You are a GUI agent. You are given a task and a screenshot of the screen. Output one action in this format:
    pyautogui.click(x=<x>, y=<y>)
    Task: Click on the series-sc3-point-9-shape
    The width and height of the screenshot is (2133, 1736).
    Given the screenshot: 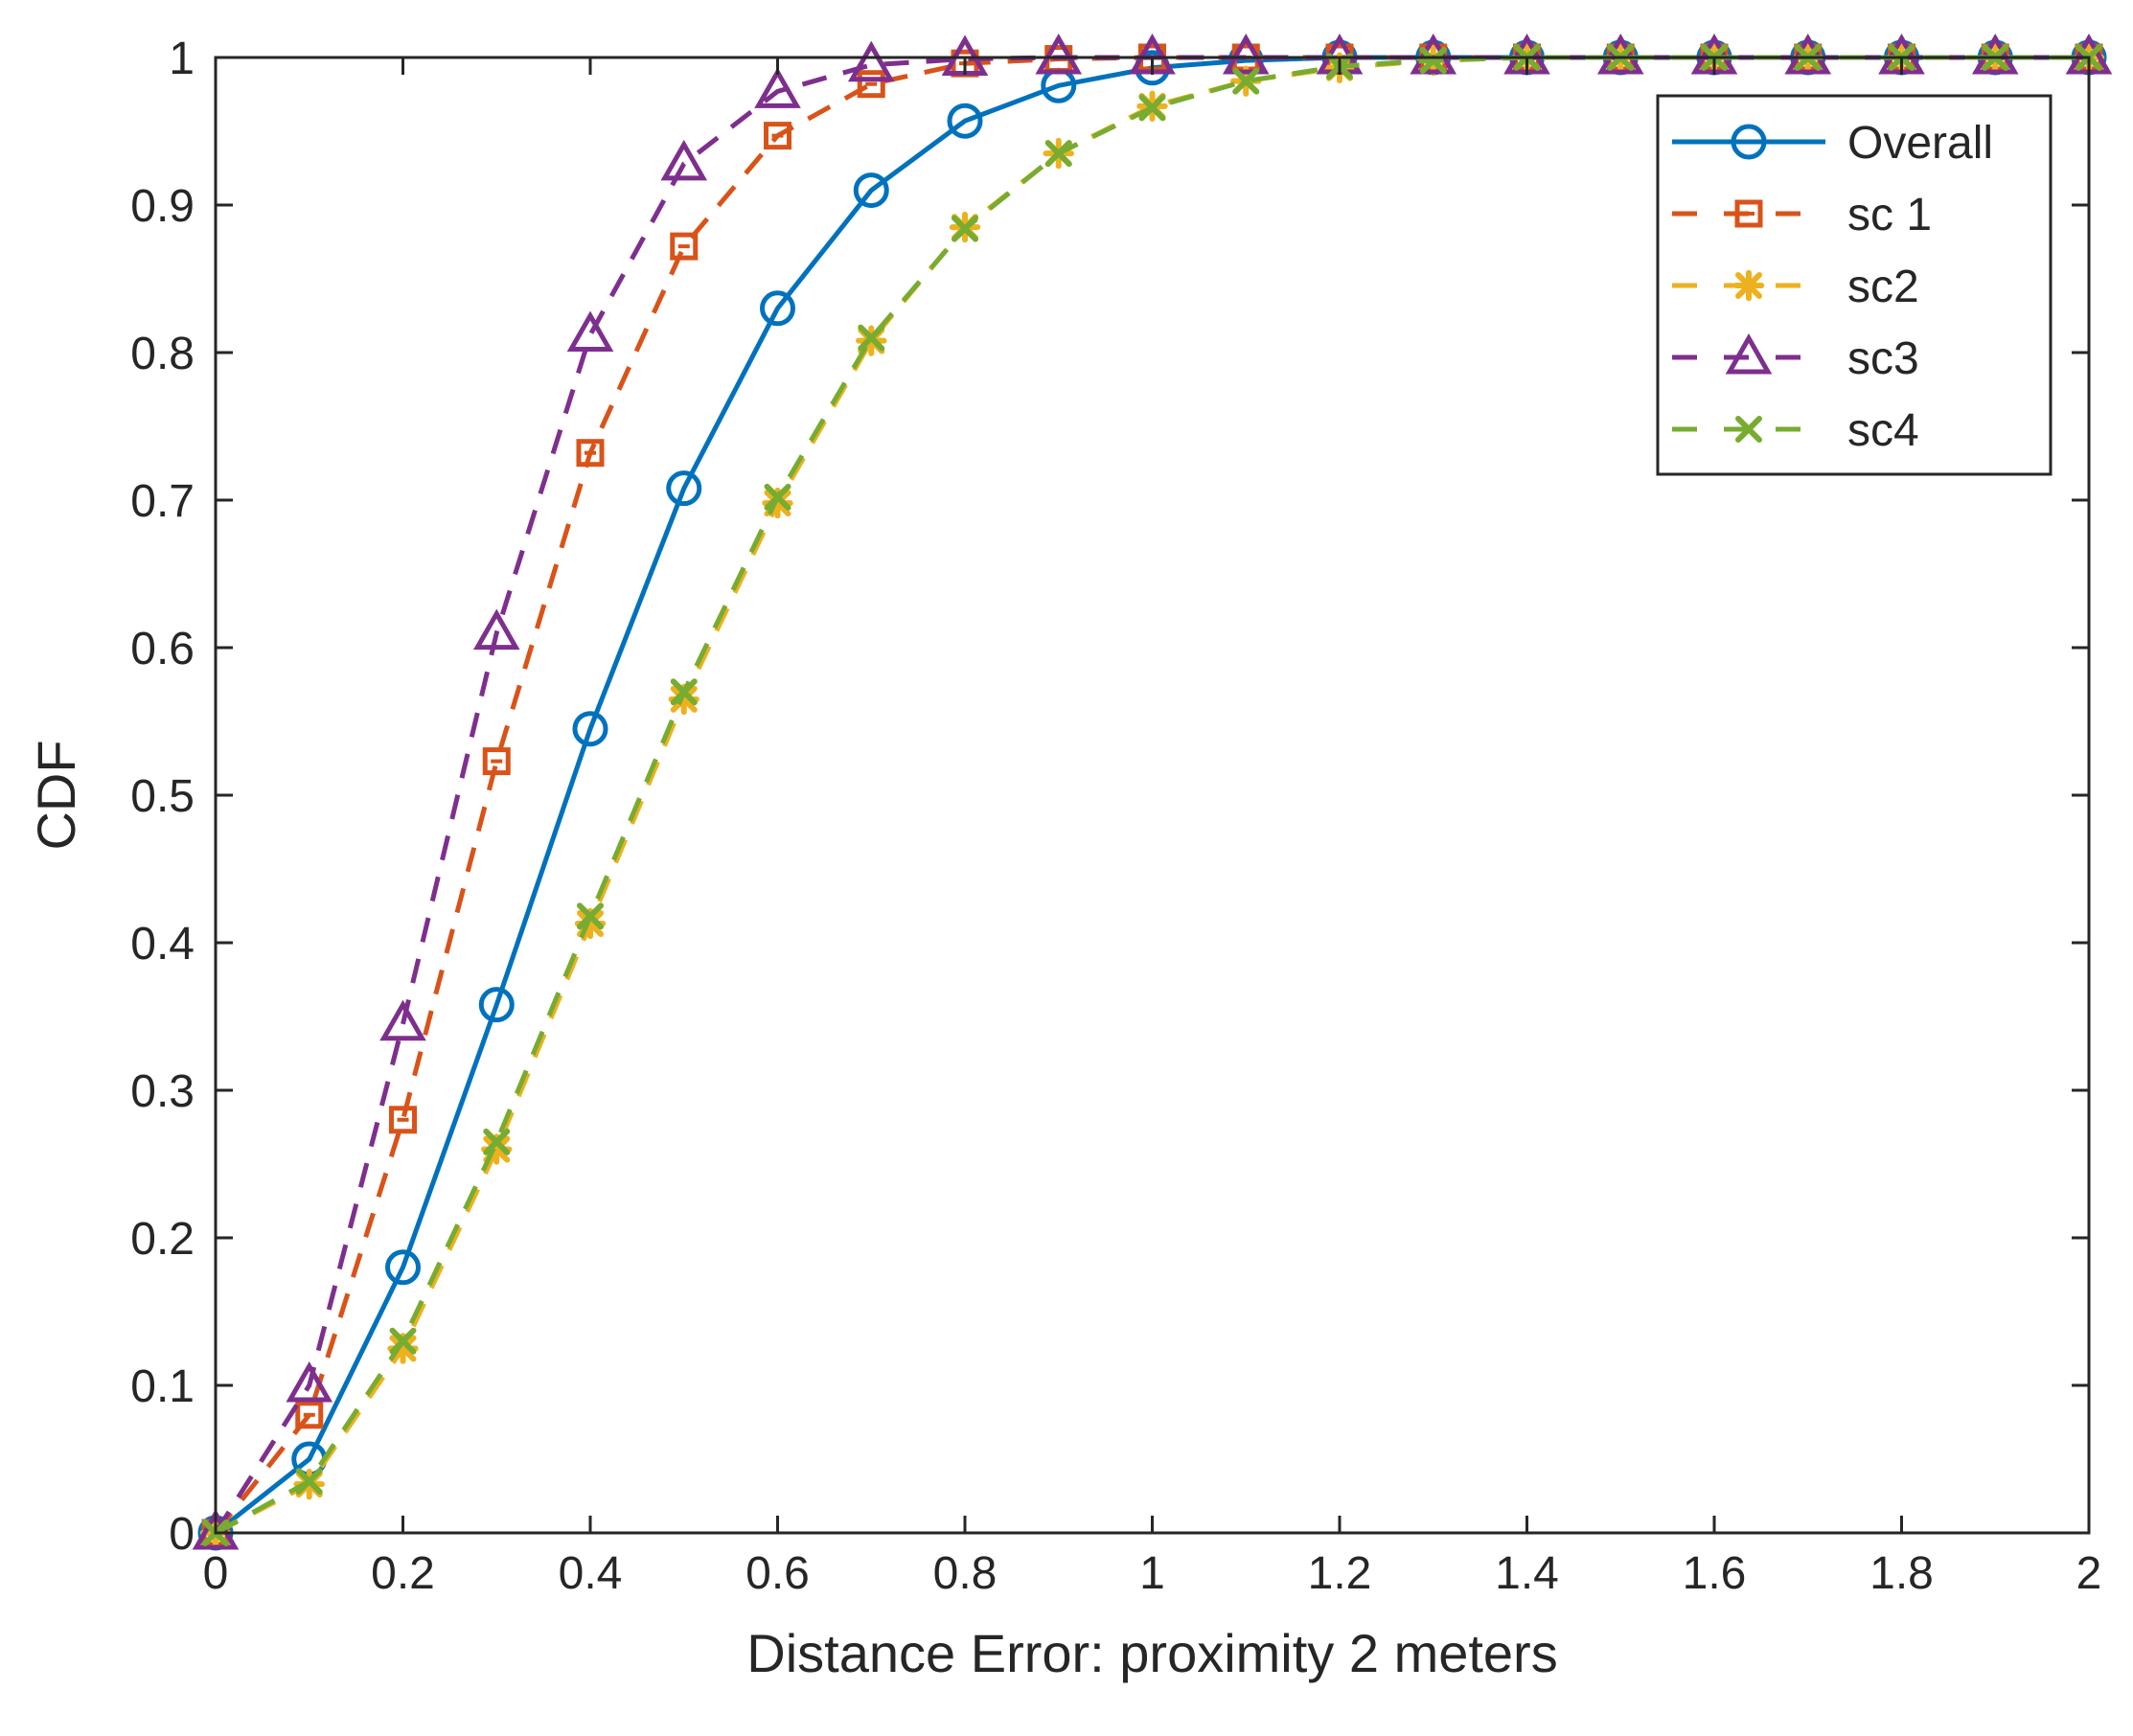 What is the action you would take?
    pyautogui.click(x=1059, y=54)
    